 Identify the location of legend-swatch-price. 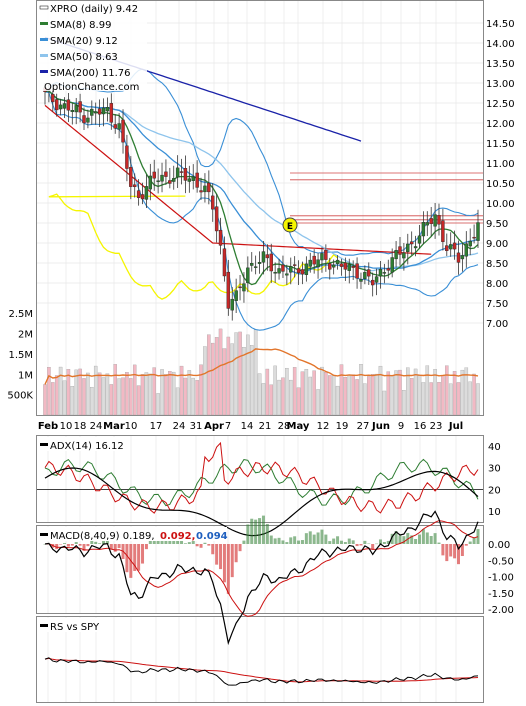
(44, 7).